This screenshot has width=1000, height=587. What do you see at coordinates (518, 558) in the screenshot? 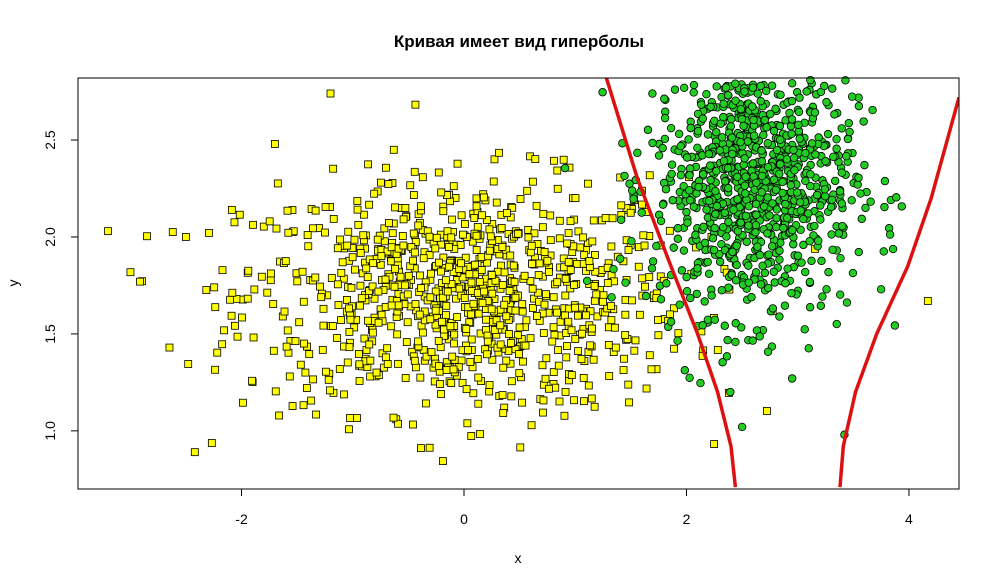
I see `x-axis-label: x` at bounding box center [518, 558].